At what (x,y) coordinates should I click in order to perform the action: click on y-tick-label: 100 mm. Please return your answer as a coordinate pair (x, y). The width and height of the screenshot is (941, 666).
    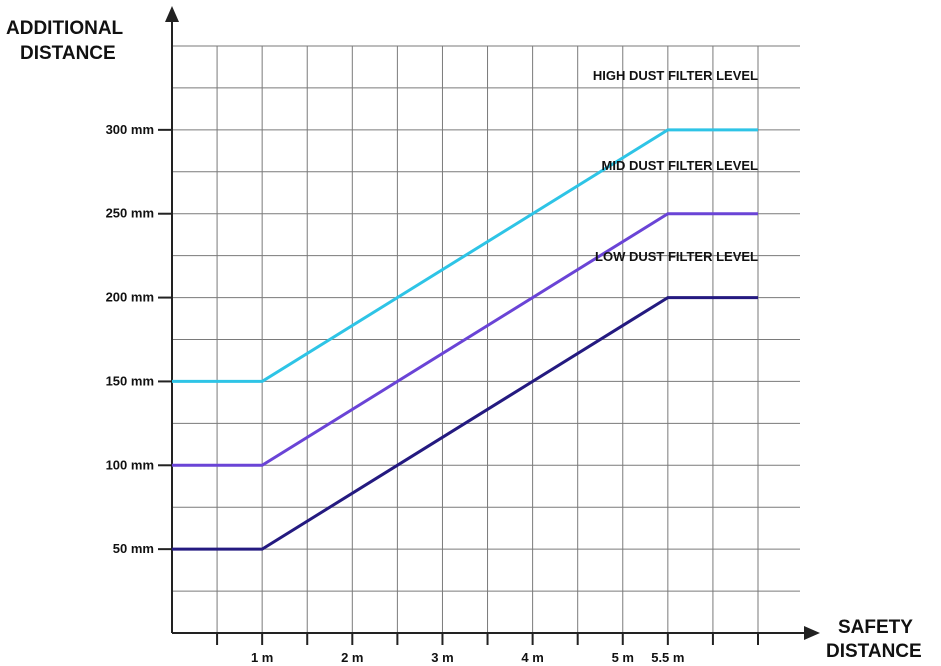
    Looking at the image, I should click on (130, 464).